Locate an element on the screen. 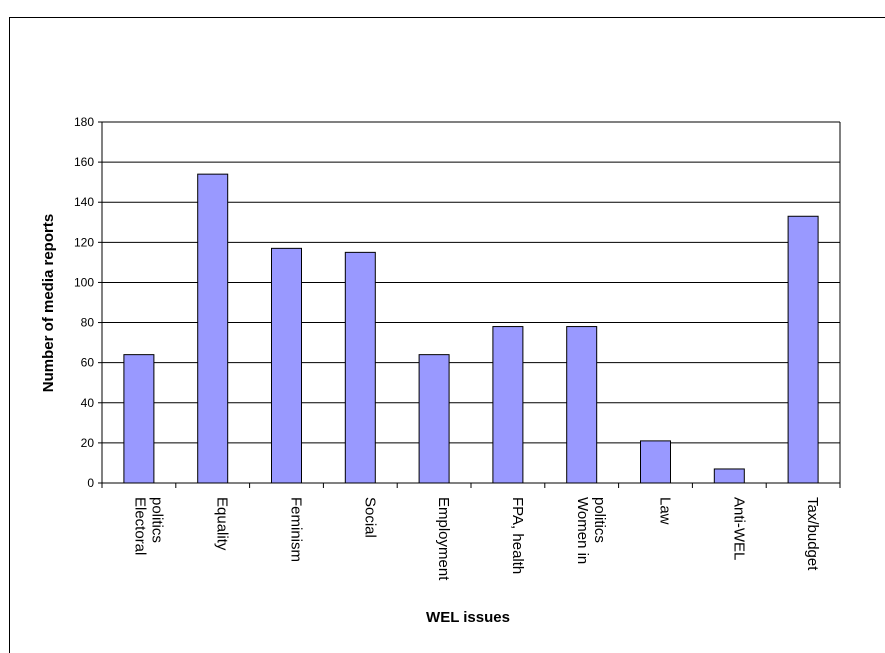  x-category-label: FPA, health is located at coordinates (517, 535).